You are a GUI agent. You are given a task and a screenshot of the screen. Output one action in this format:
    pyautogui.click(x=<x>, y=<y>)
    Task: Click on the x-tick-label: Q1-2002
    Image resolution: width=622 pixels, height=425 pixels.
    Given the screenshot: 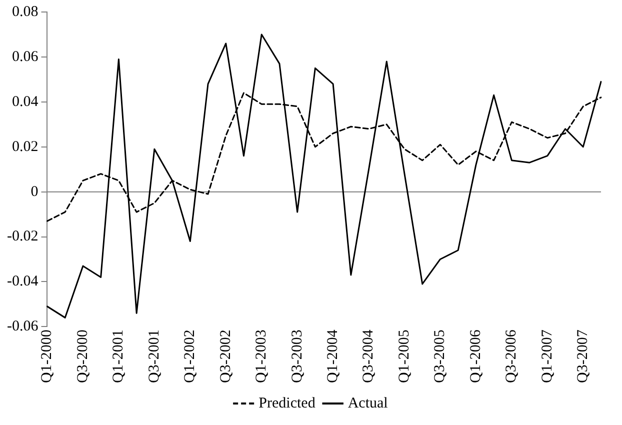 What is the action you would take?
    pyautogui.click(x=190, y=356)
    